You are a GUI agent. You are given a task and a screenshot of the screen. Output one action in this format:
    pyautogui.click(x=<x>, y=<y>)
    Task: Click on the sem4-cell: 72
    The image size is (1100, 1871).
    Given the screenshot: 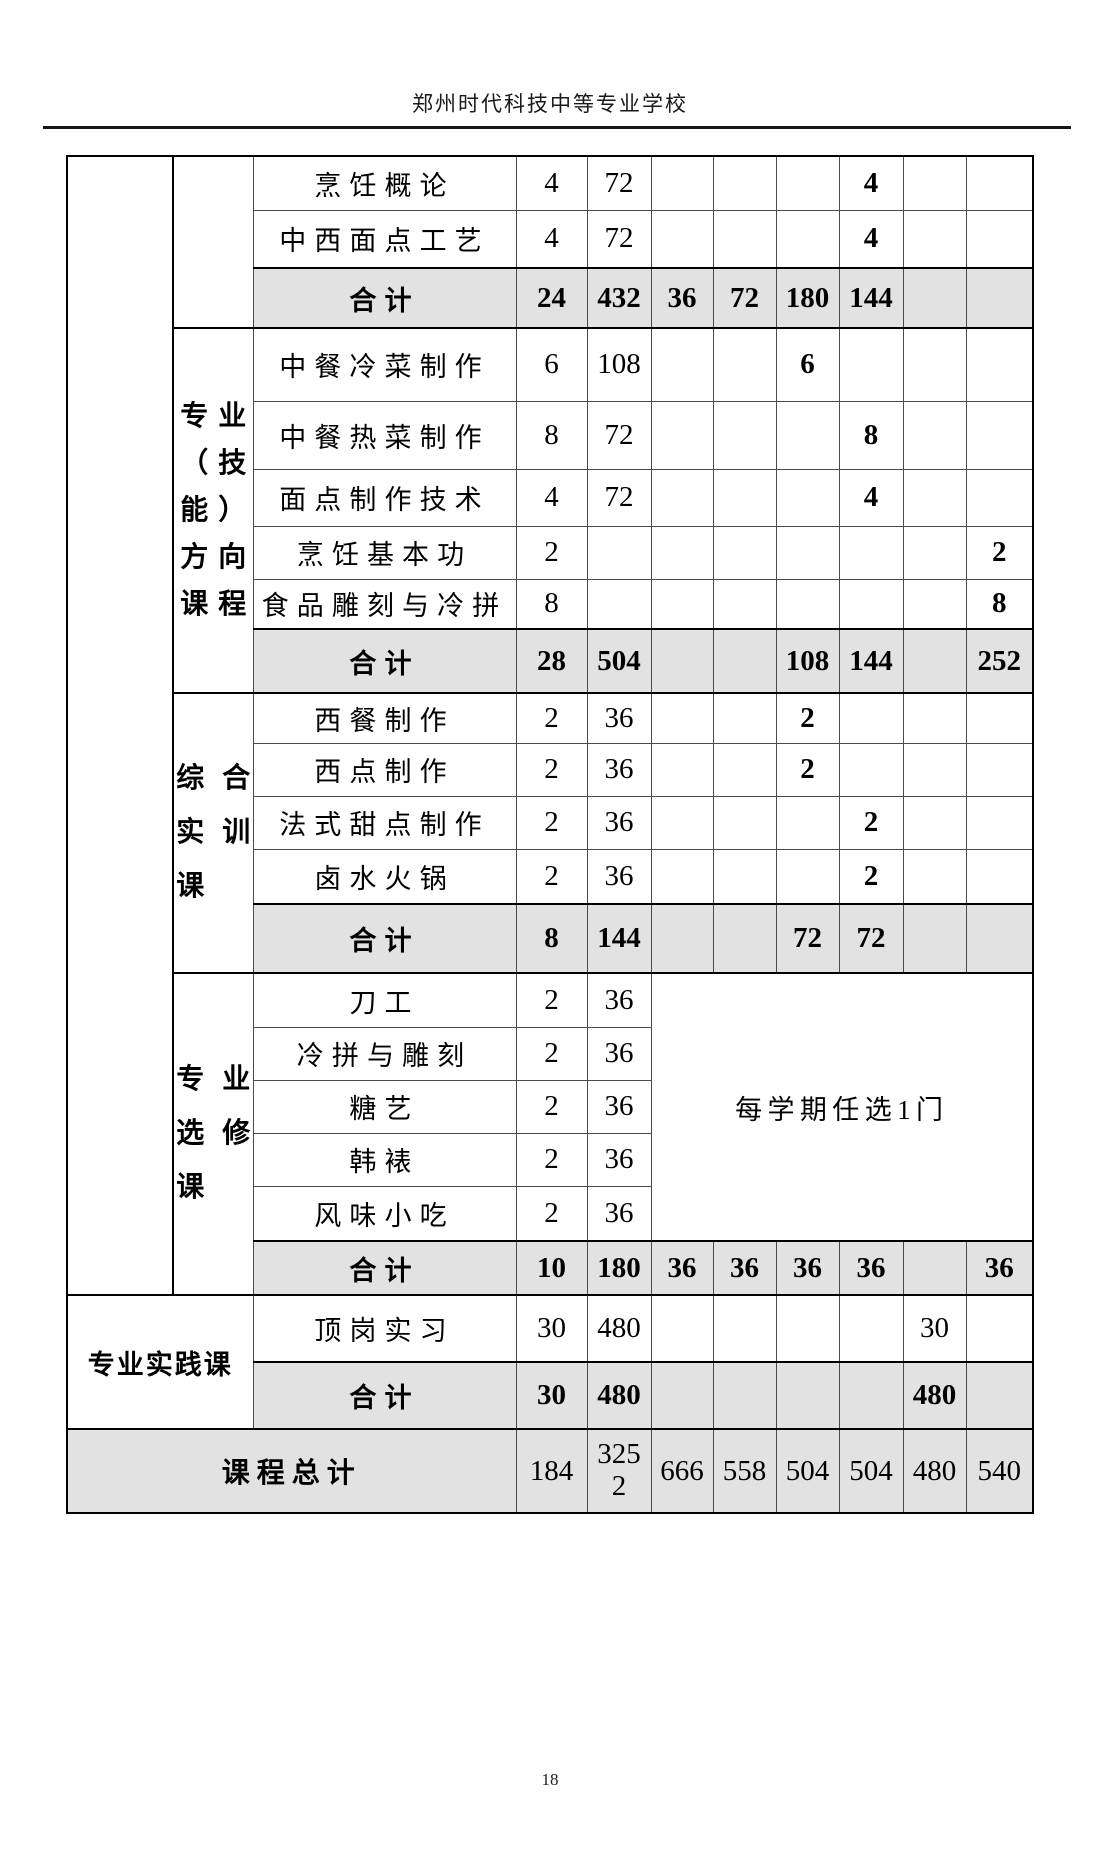 What is the action you would take?
    pyautogui.click(x=871, y=938)
    